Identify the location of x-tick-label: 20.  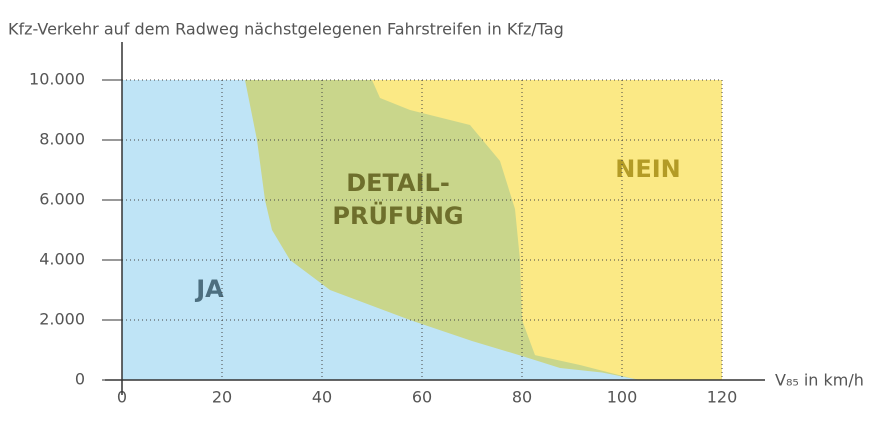
(222, 397).